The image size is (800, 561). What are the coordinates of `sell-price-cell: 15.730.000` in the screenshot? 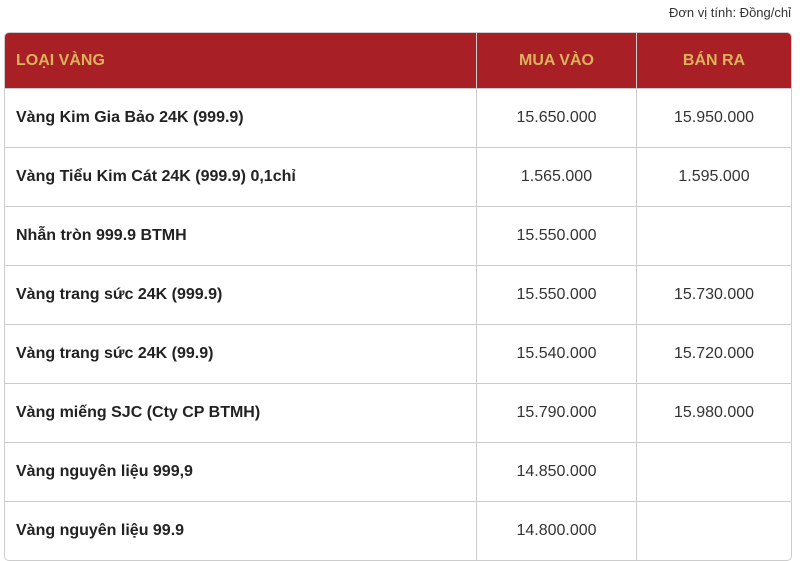 It's located at (713, 294).